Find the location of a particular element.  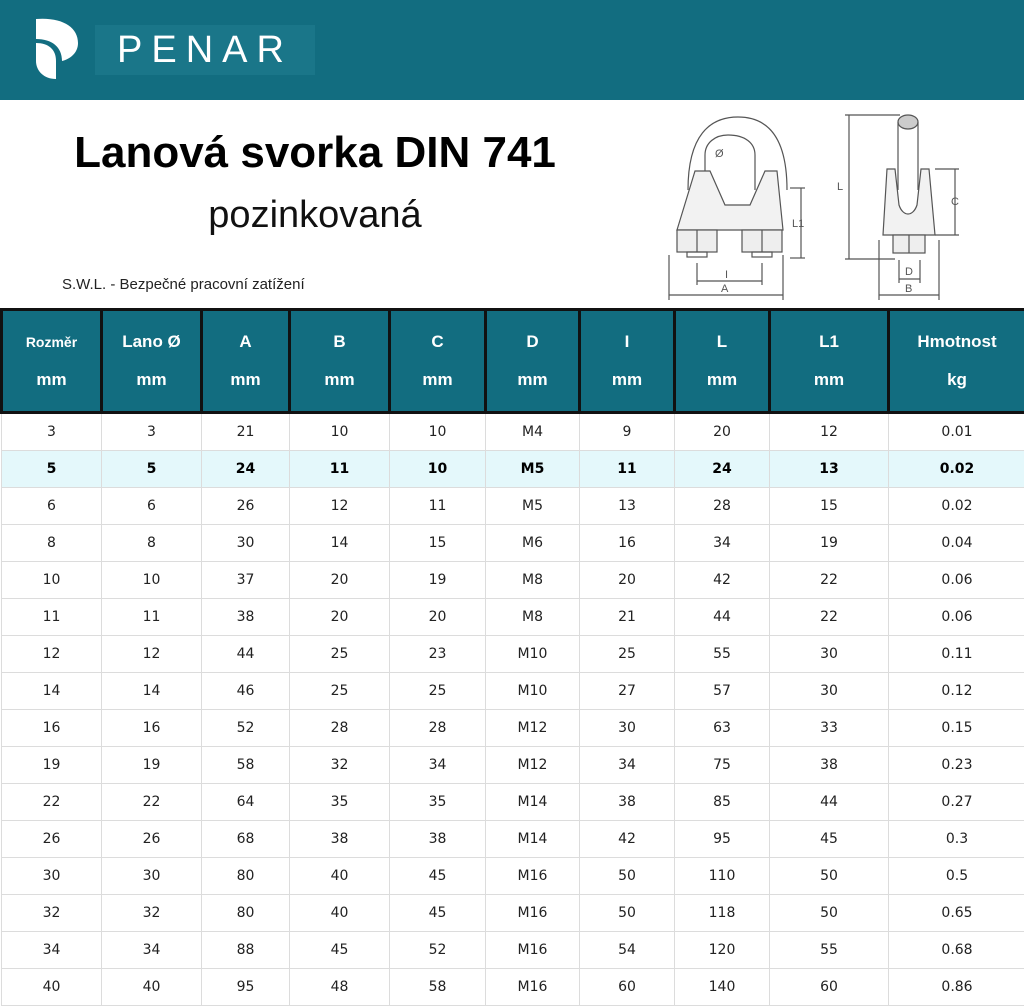

header-label: B is located at coordinates (339, 342).